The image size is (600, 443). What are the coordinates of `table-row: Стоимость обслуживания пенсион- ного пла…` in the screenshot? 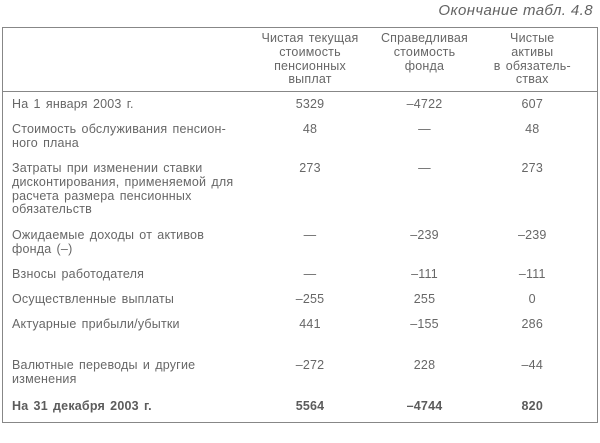 It's located at (300, 136).